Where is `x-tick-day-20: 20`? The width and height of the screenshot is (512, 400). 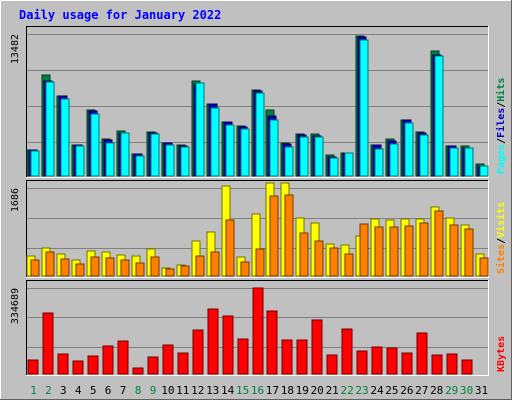
x-tick-day-20: 20 is located at coordinates (317, 390).